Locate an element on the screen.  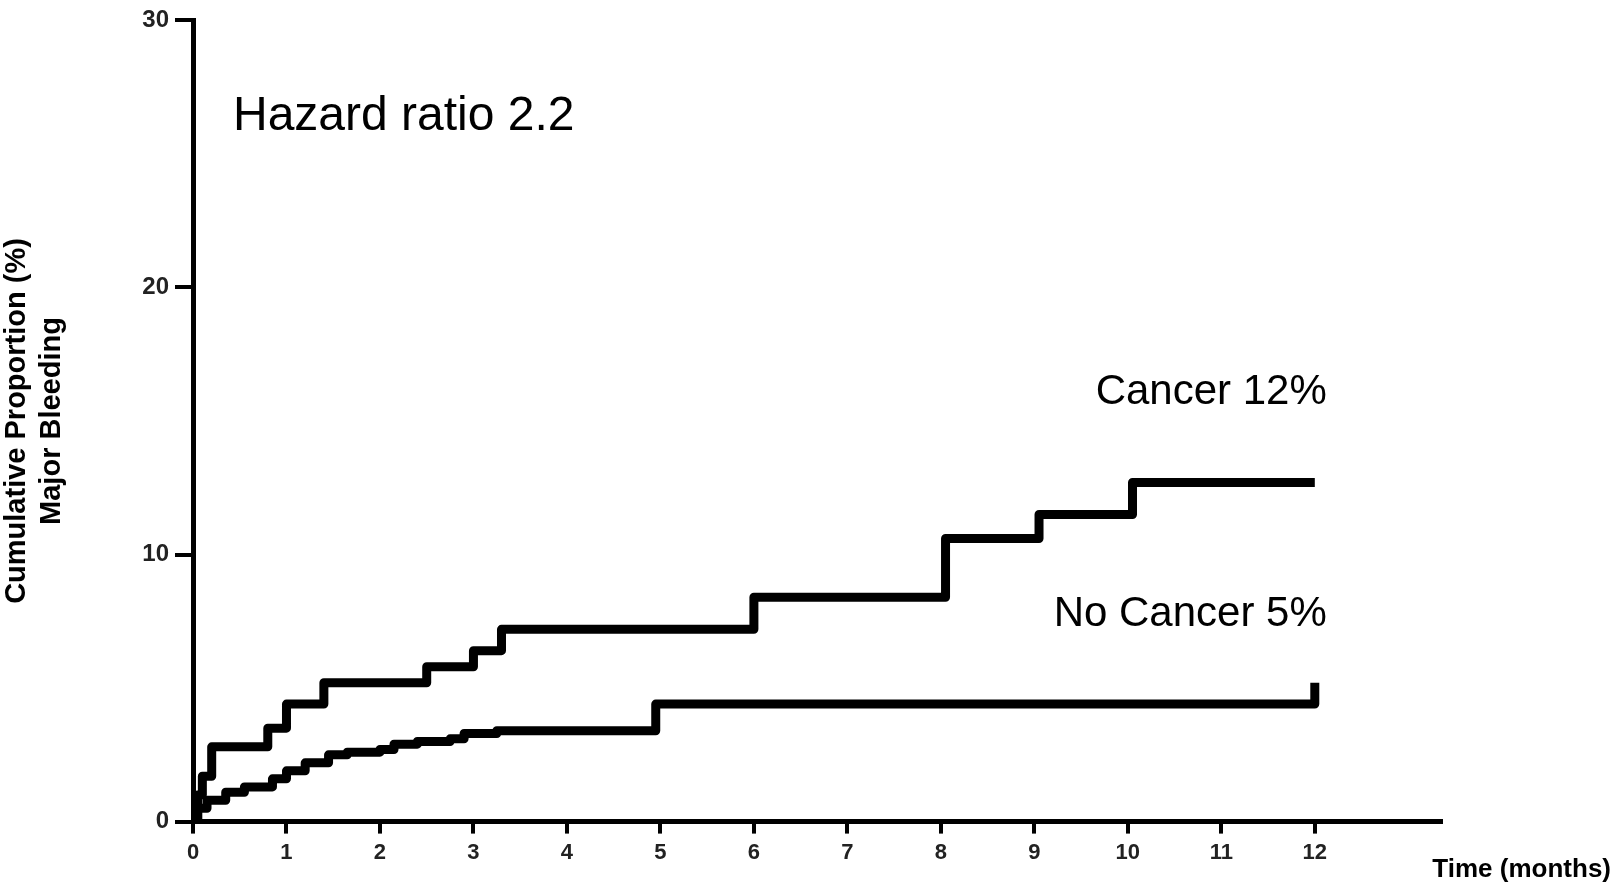
x-tick-label: 12 is located at coordinates (1315, 851).